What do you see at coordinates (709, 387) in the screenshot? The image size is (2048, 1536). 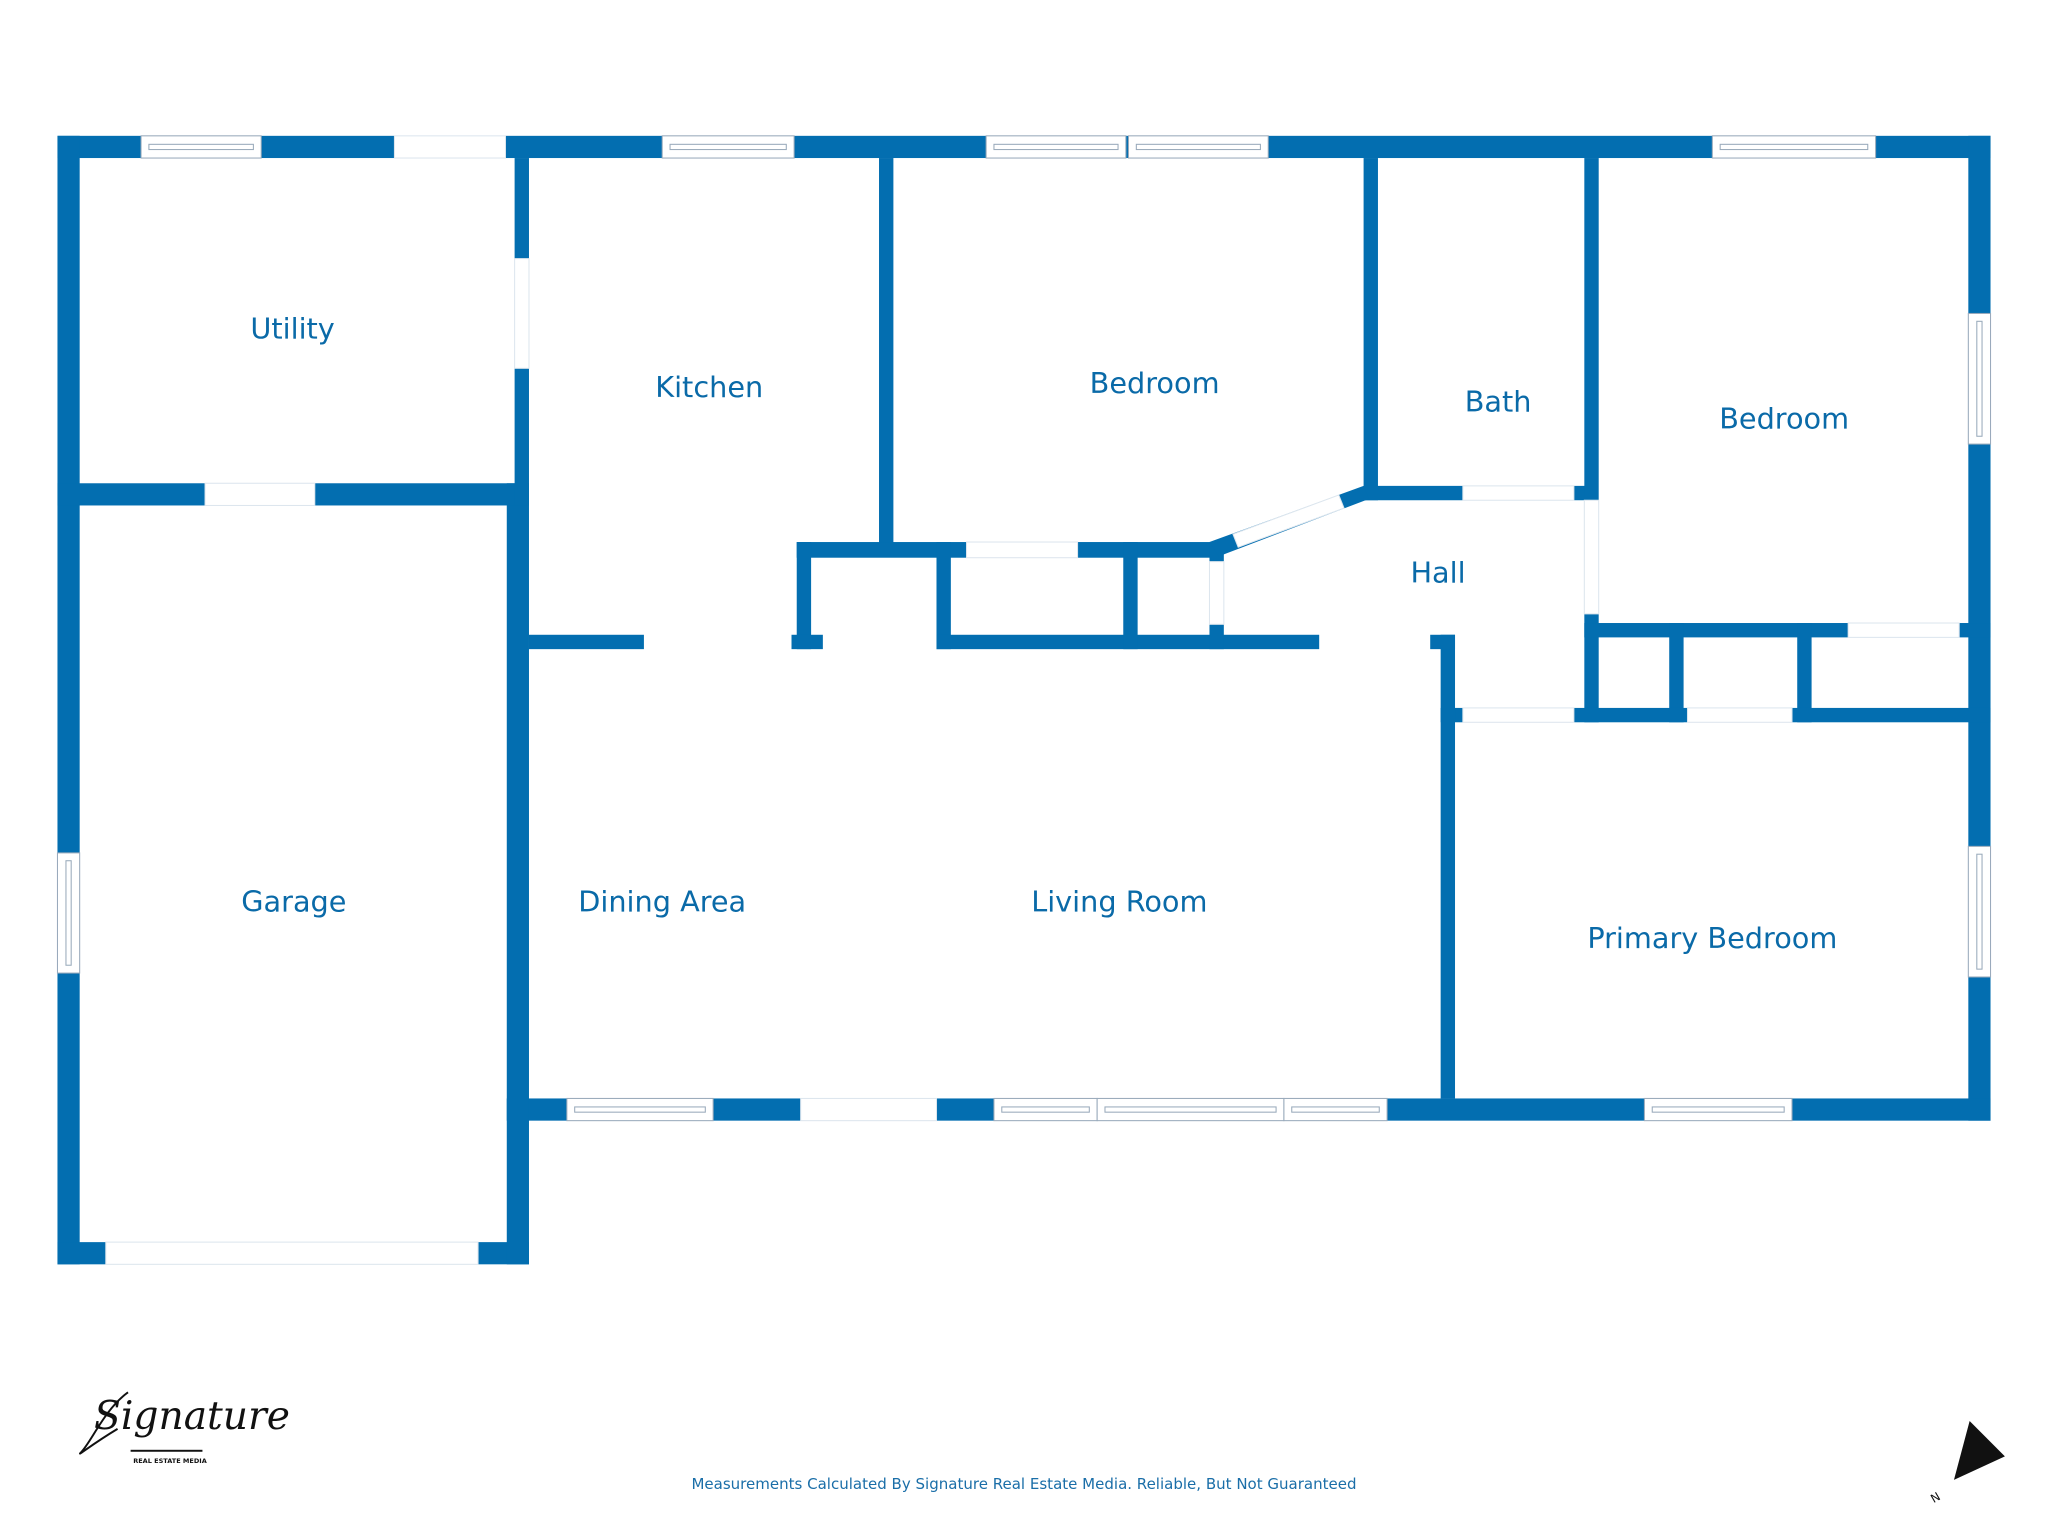 I see `room-label-kitchen: Kitchen` at bounding box center [709, 387].